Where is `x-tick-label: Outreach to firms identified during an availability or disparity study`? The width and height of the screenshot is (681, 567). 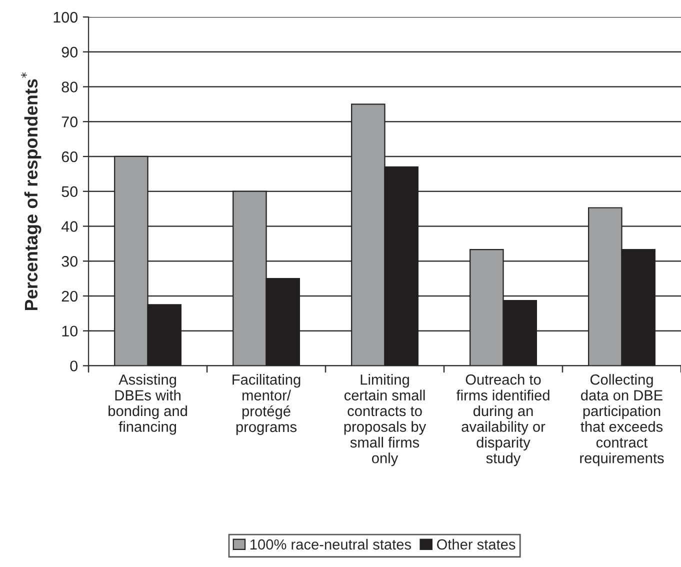
x-tick-label: Outreach to firms identified during an availability or disparity study is located at coordinates (503, 420).